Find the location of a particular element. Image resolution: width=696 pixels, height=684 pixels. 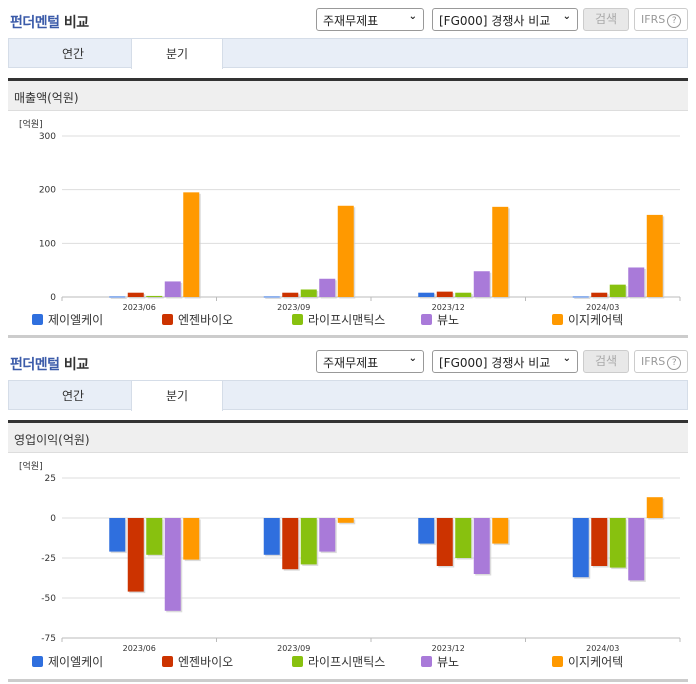

x-tick-label: 2024/03 is located at coordinates (602, 648).